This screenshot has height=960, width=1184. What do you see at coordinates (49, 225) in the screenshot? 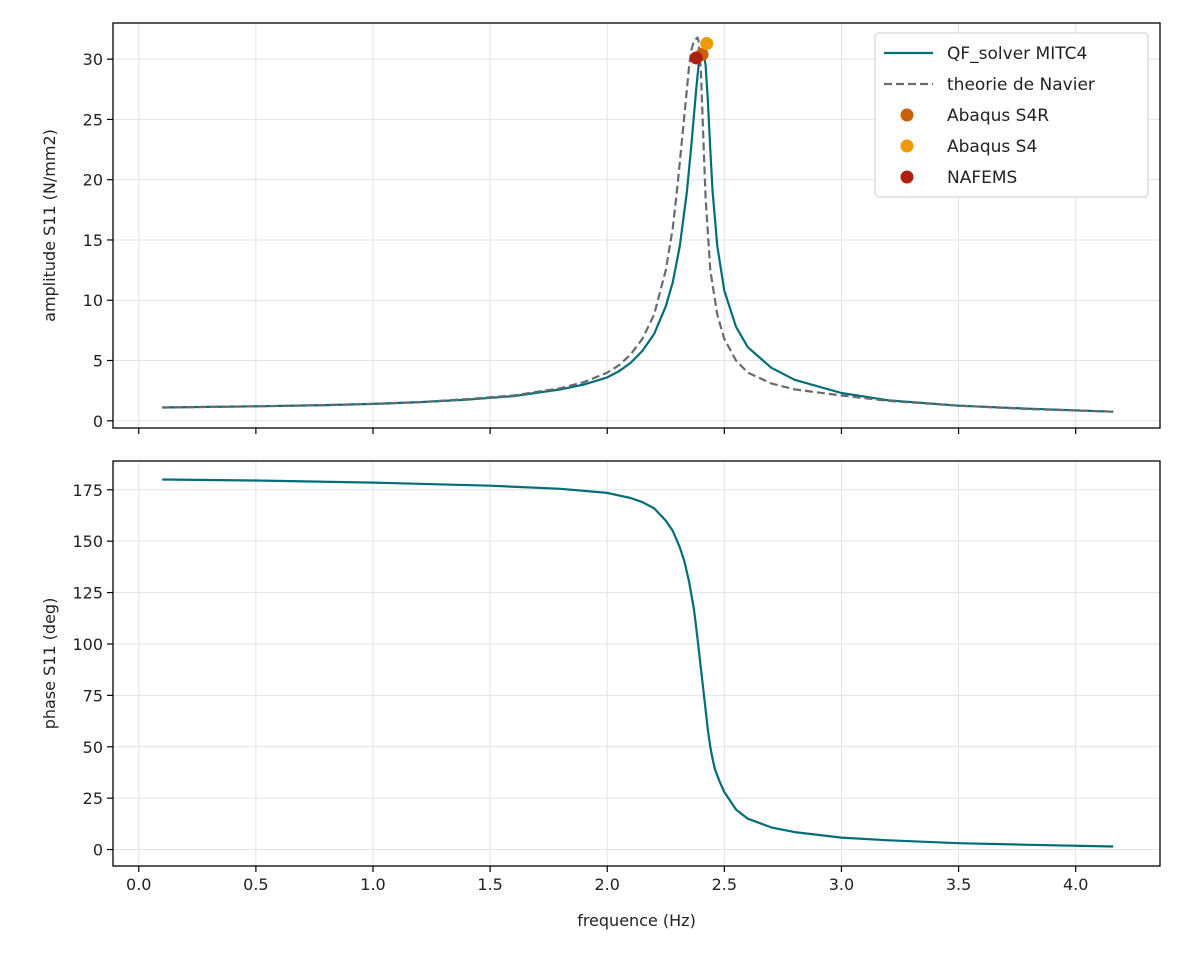
I see `amplitude-ylabel: amplitude S11 (N/mm2)` at bounding box center [49, 225].